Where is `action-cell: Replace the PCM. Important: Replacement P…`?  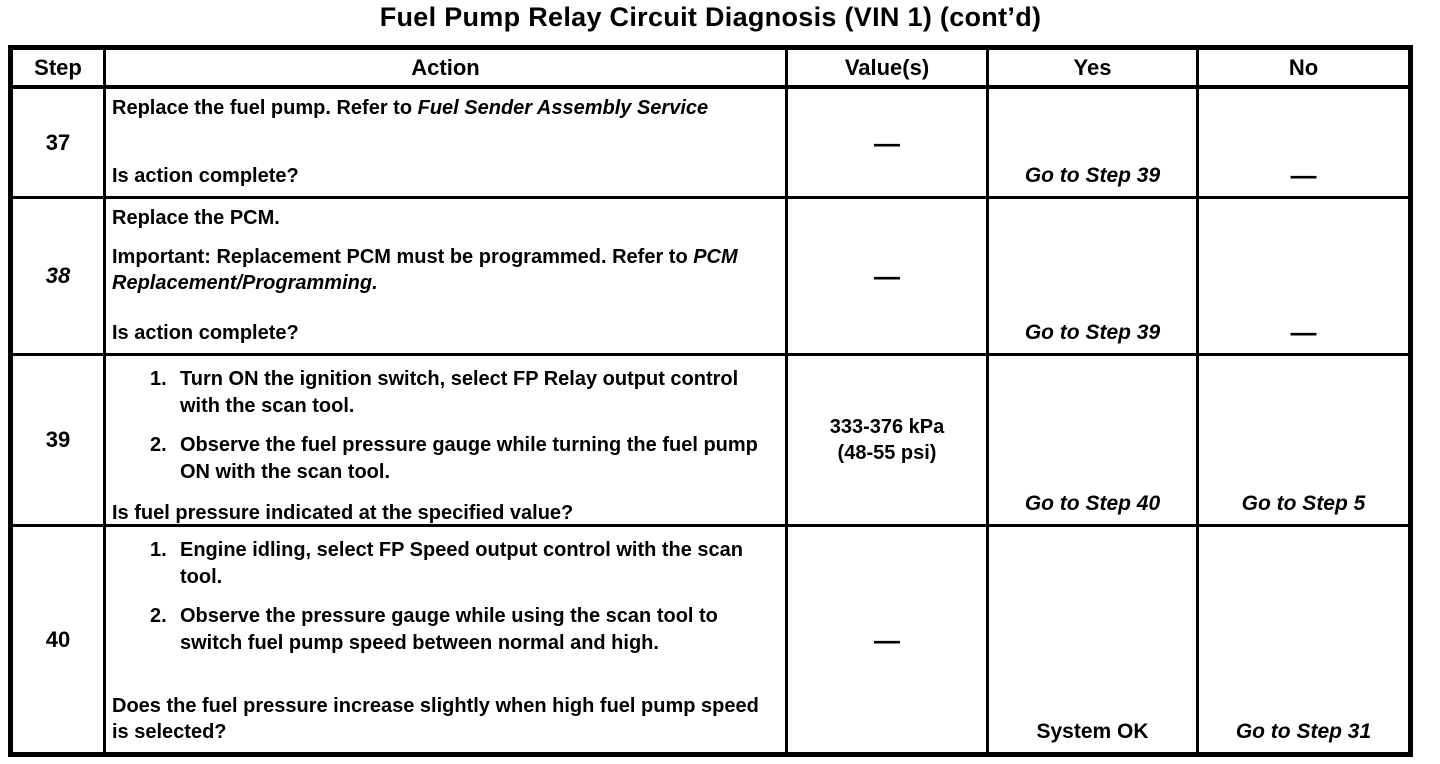 action-cell: Replace the PCM. Important: Replacement P… is located at coordinates (447, 277).